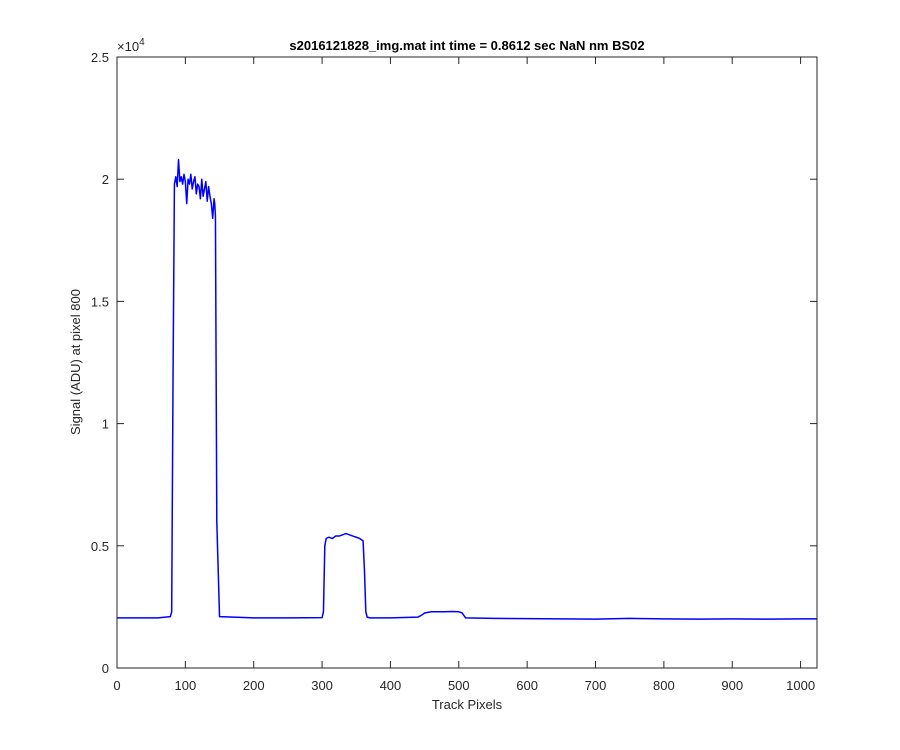 The width and height of the screenshot is (900, 750). Describe the element at coordinates (527, 685) in the screenshot. I see `x-tick-label: 600` at that location.